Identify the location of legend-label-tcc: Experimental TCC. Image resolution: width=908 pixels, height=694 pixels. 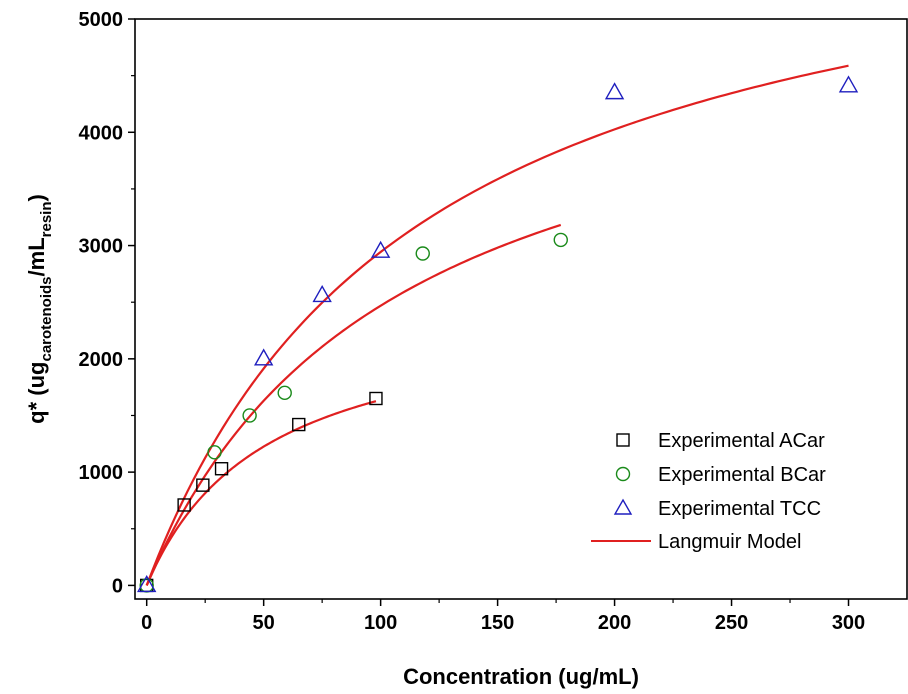
(739, 509).